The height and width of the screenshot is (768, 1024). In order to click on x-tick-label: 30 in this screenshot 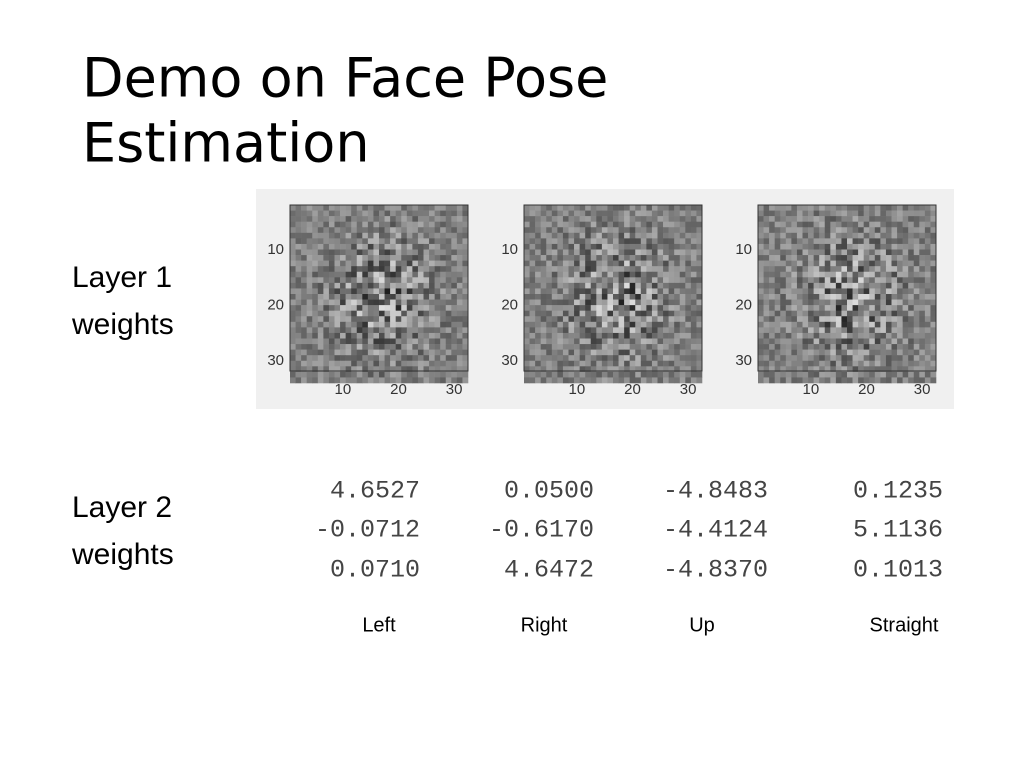, I will do `click(688, 389)`.